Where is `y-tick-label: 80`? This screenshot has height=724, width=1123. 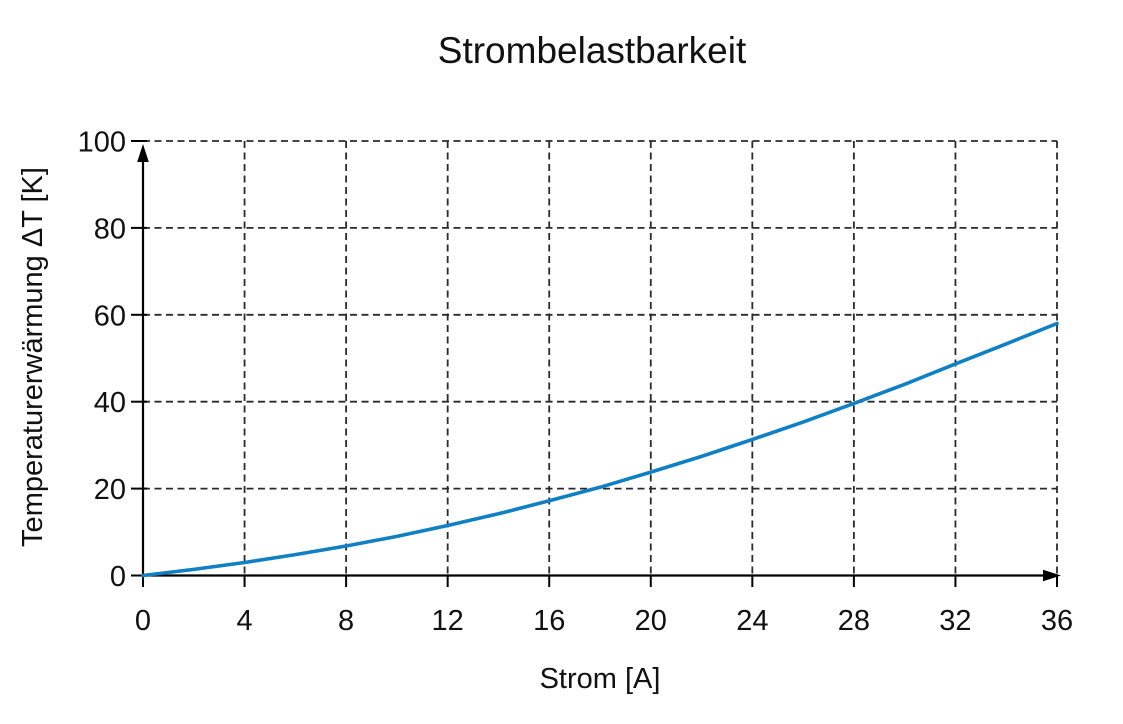 y-tick-label: 80 is located at coordinates (110, 229).